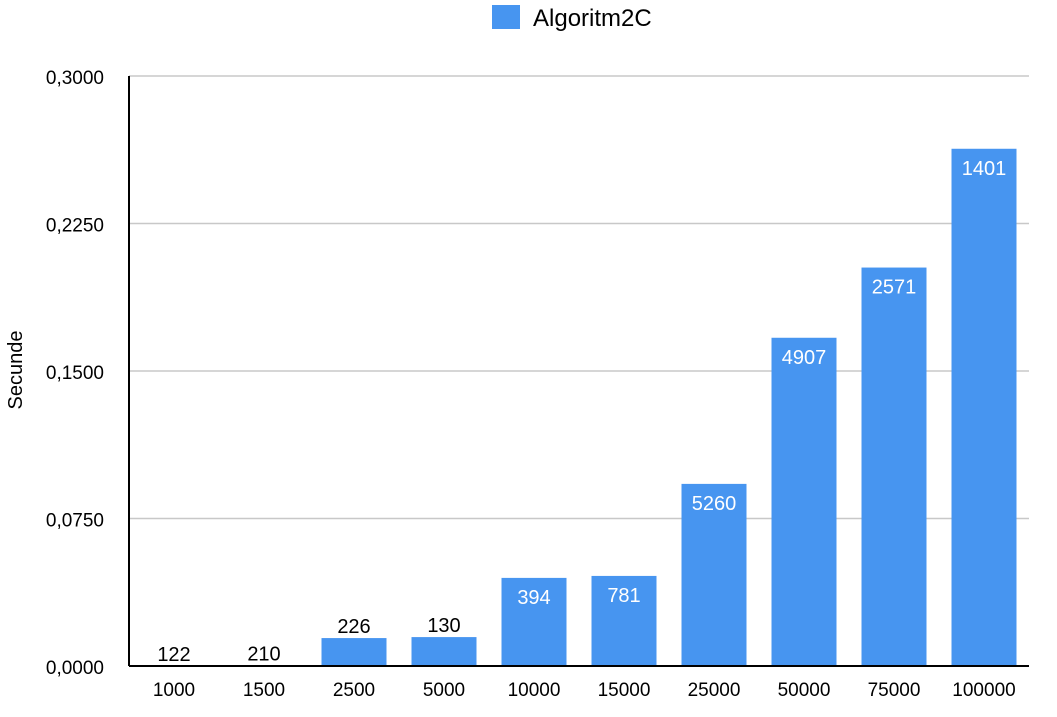  What do you see at coordinates (506, 17) in the screenshot?
I see `legend-swatch` at bounding box center [506, 17].